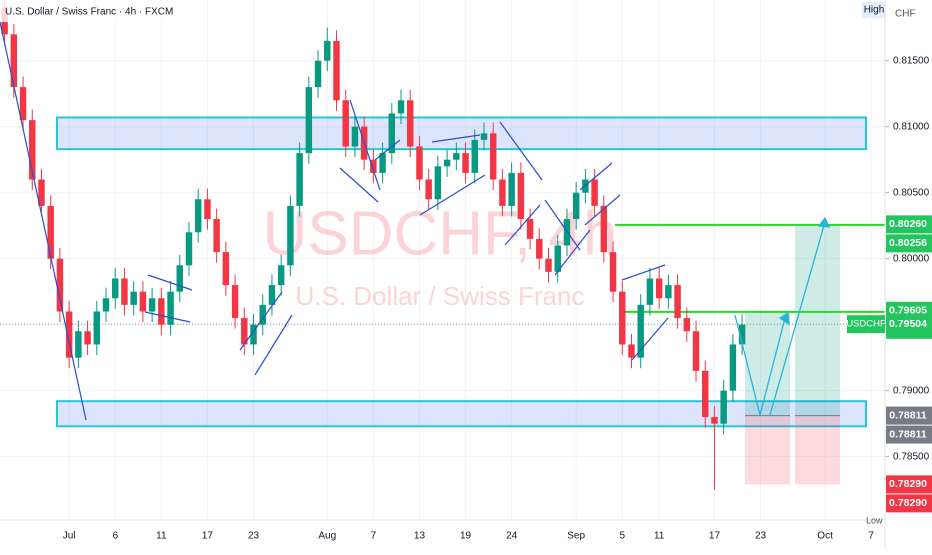  What do you see at coordinates (825, 536) in the screenshot?
I see `x-tick-label: Oct` at bounding box center [825, 536].